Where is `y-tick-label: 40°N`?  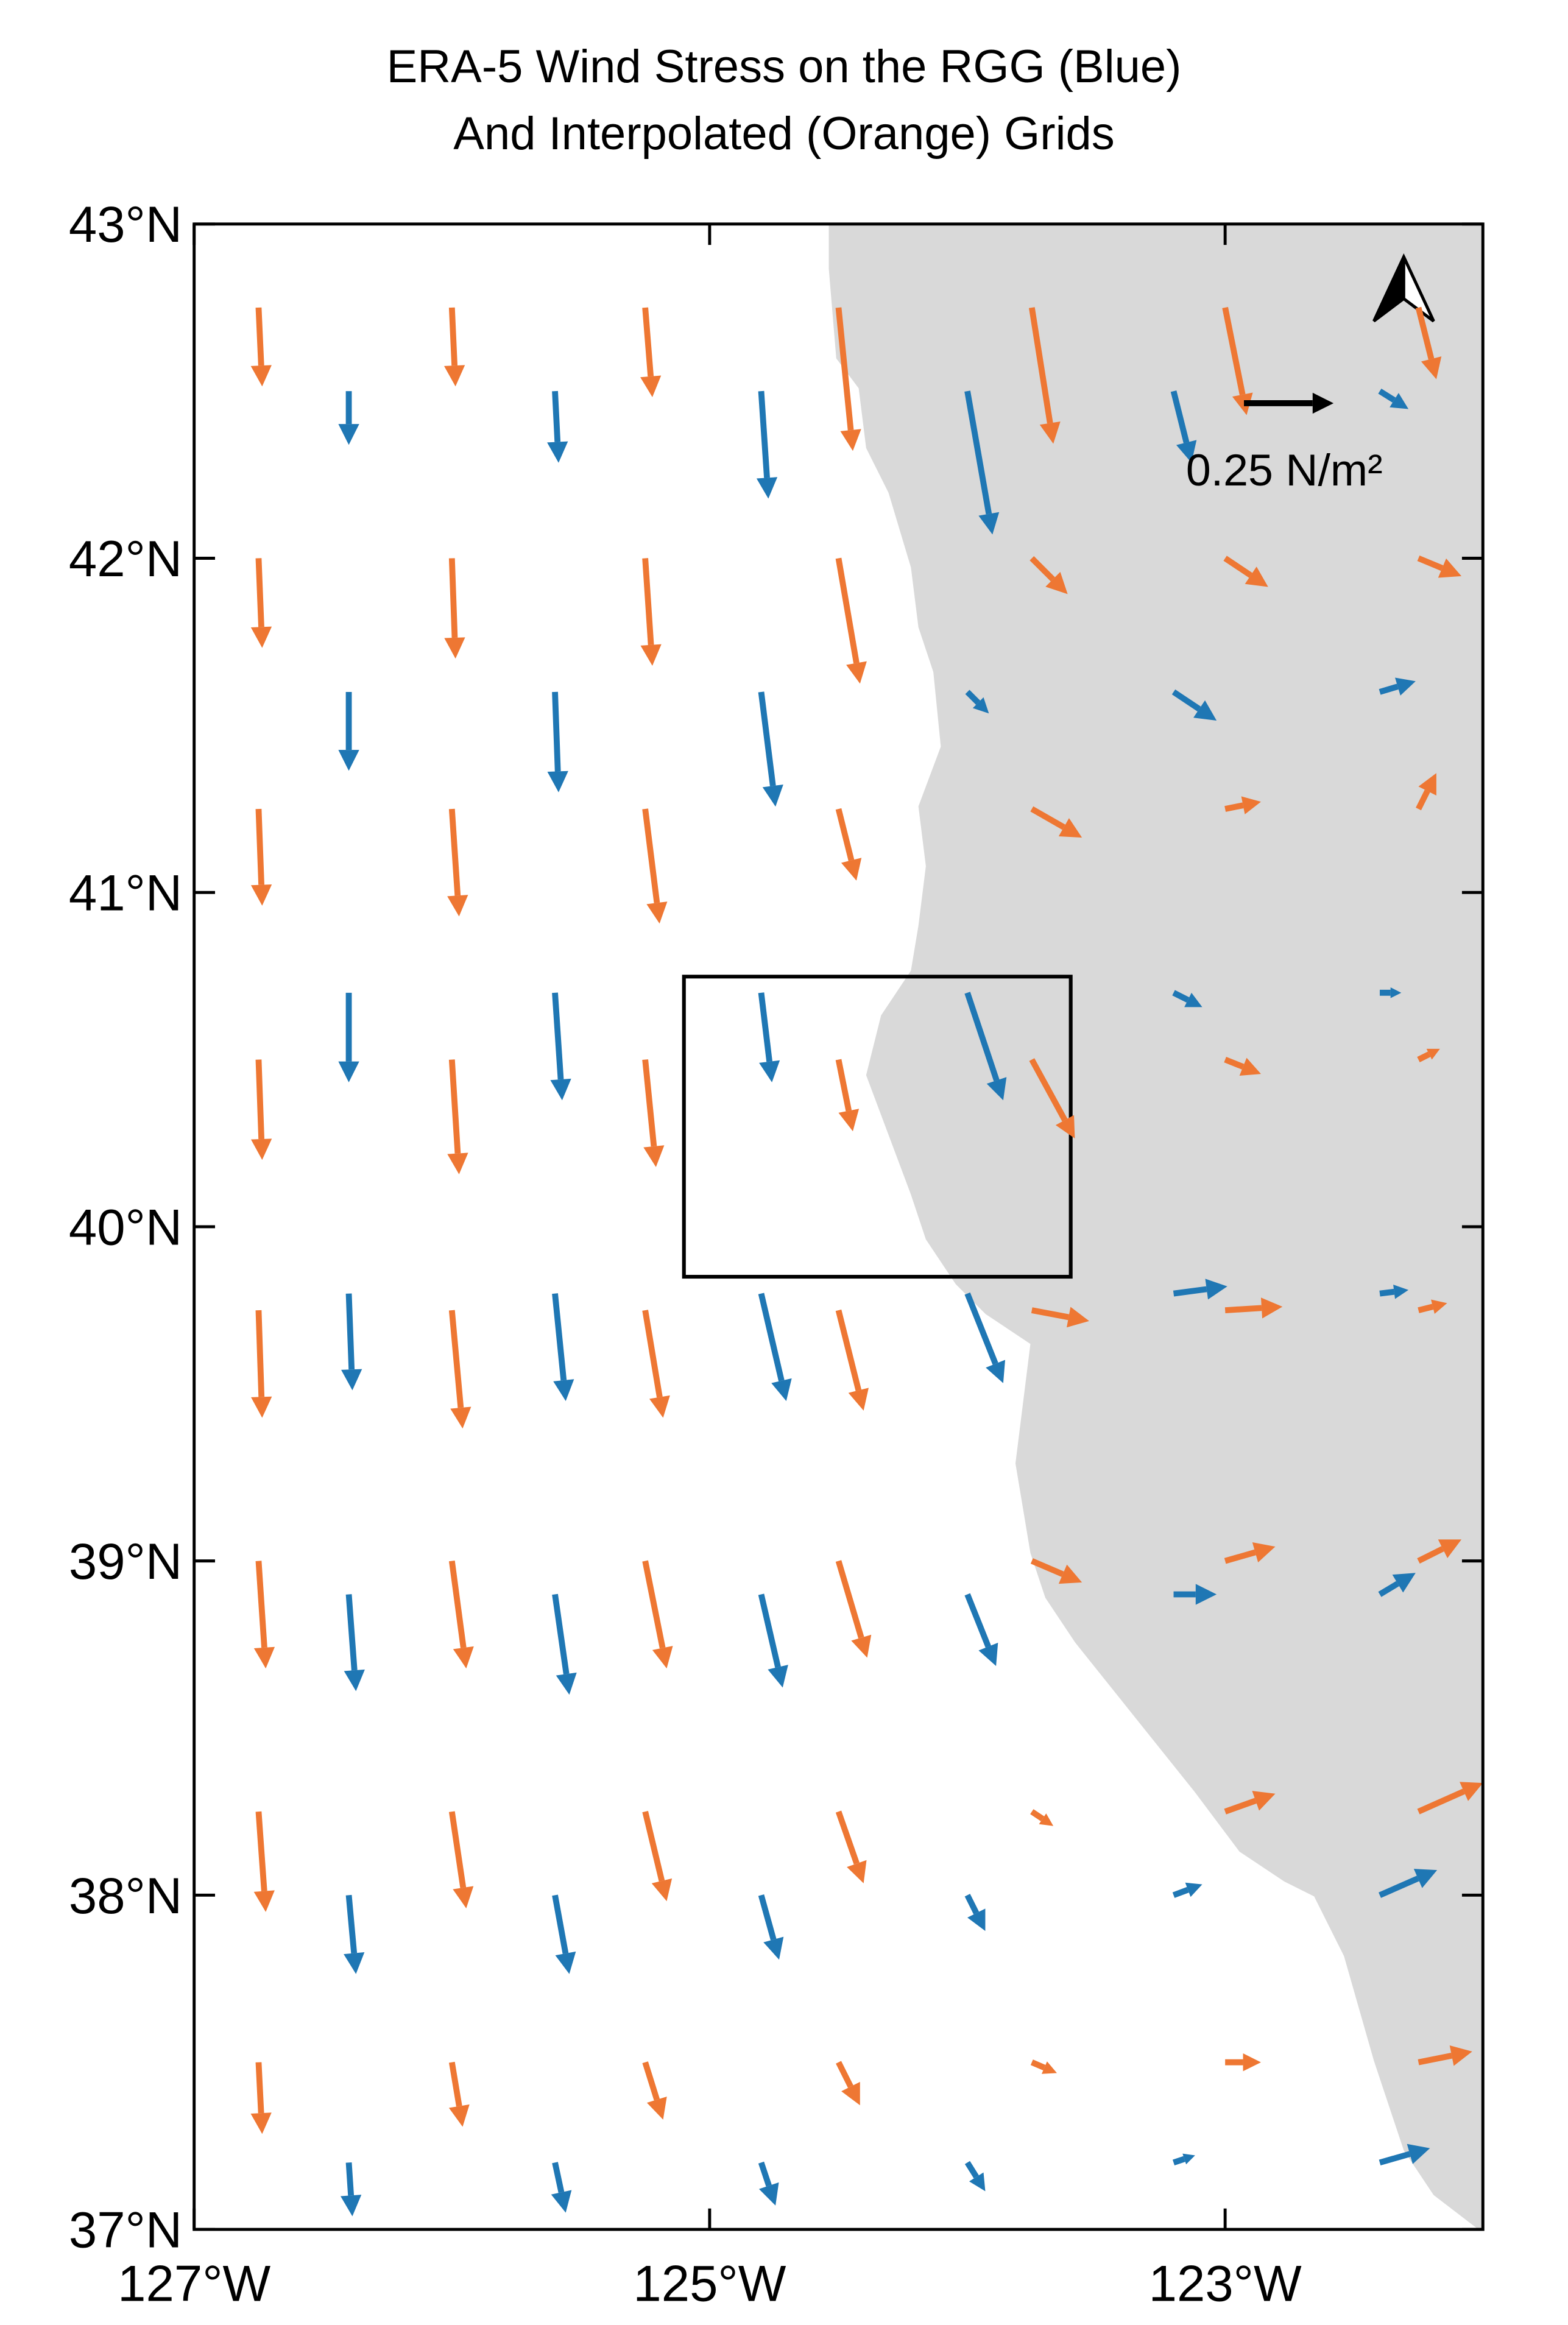
y-tick-label: 40°N is located at coordinates (125, 1227).